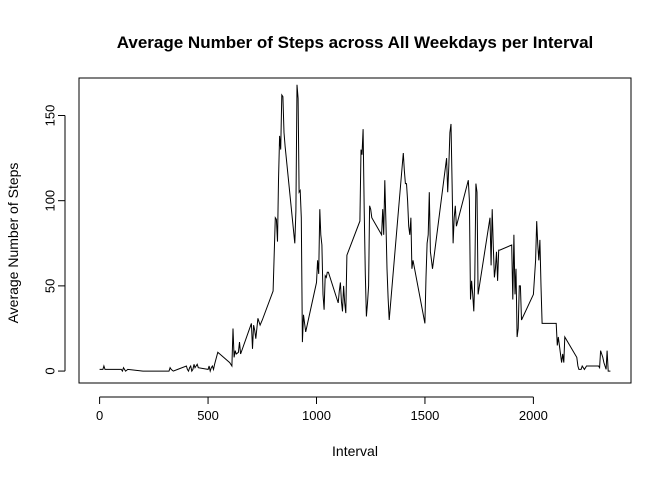 This screenshot has width=672, height=480. I want to click on x-axis: 0 500 1000 1500 2000, so click(322, 409).